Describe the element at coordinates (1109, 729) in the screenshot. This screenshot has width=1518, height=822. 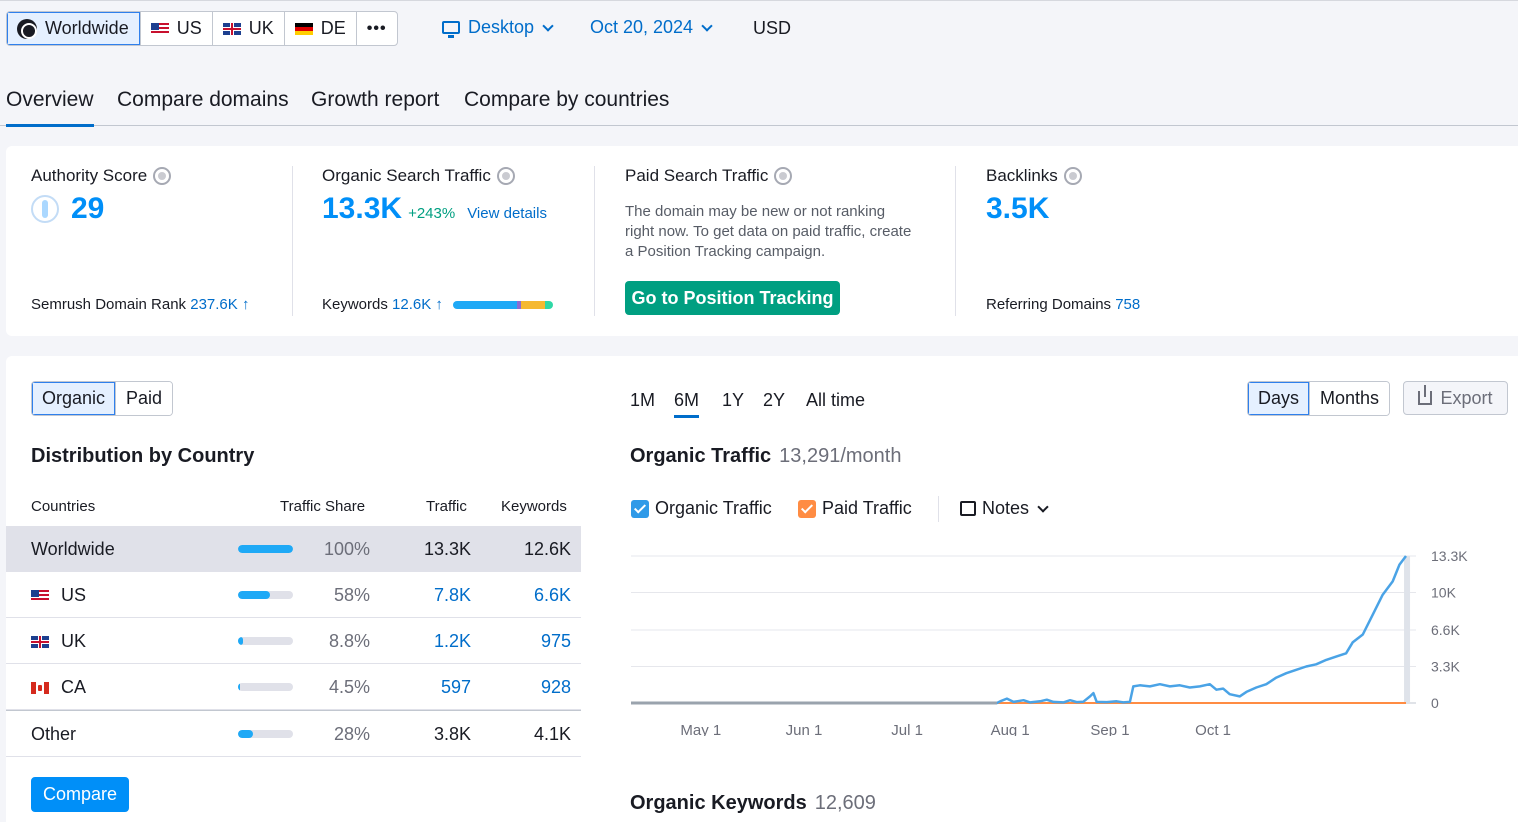
I see `x-tick-label: Sep 1` at that location.